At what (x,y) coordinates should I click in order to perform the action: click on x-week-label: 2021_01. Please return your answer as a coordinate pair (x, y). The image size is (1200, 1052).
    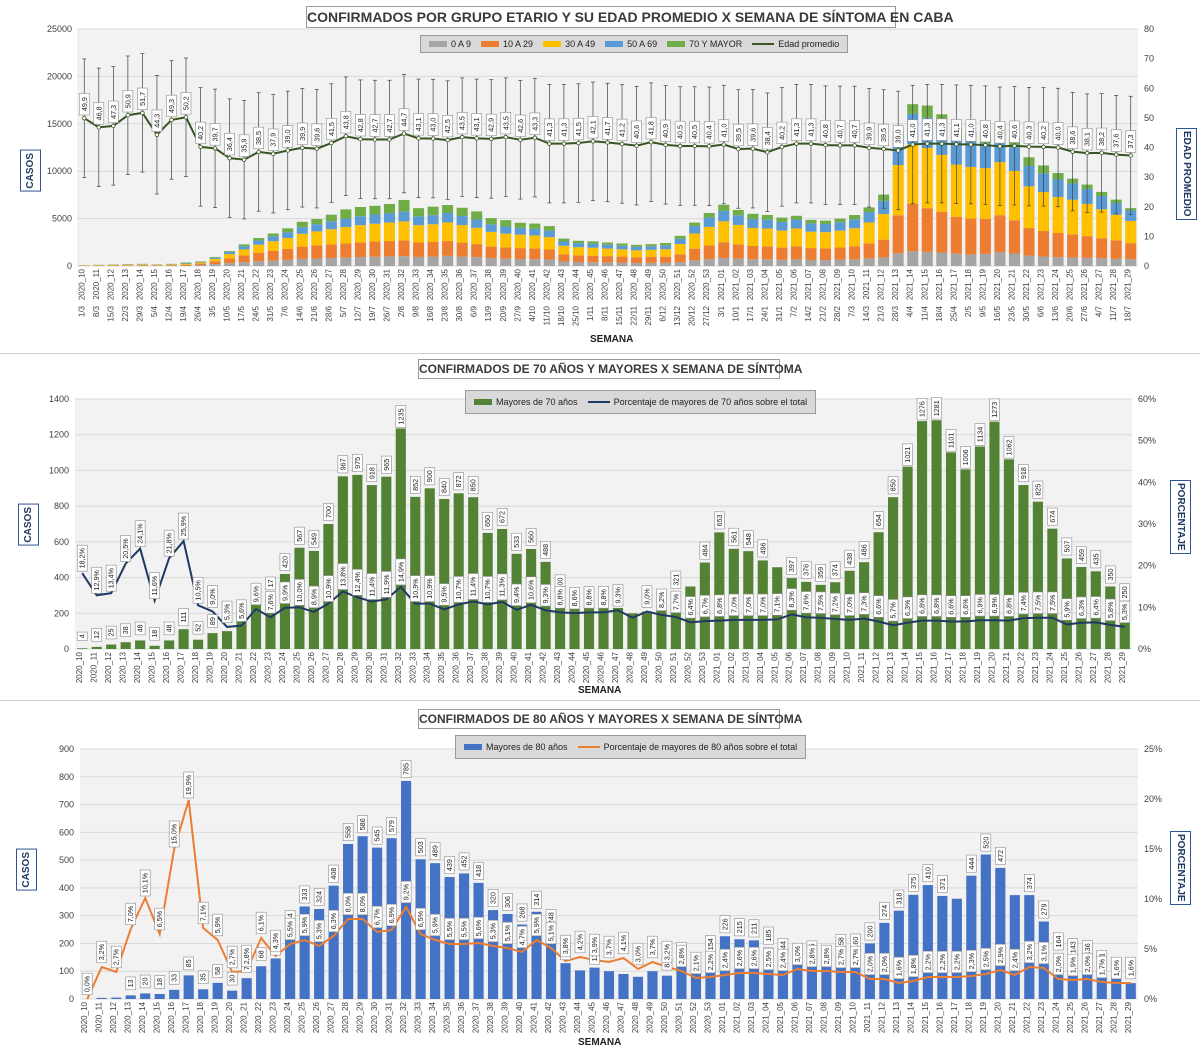
    Looking at the image, I should click on (722, 1017).